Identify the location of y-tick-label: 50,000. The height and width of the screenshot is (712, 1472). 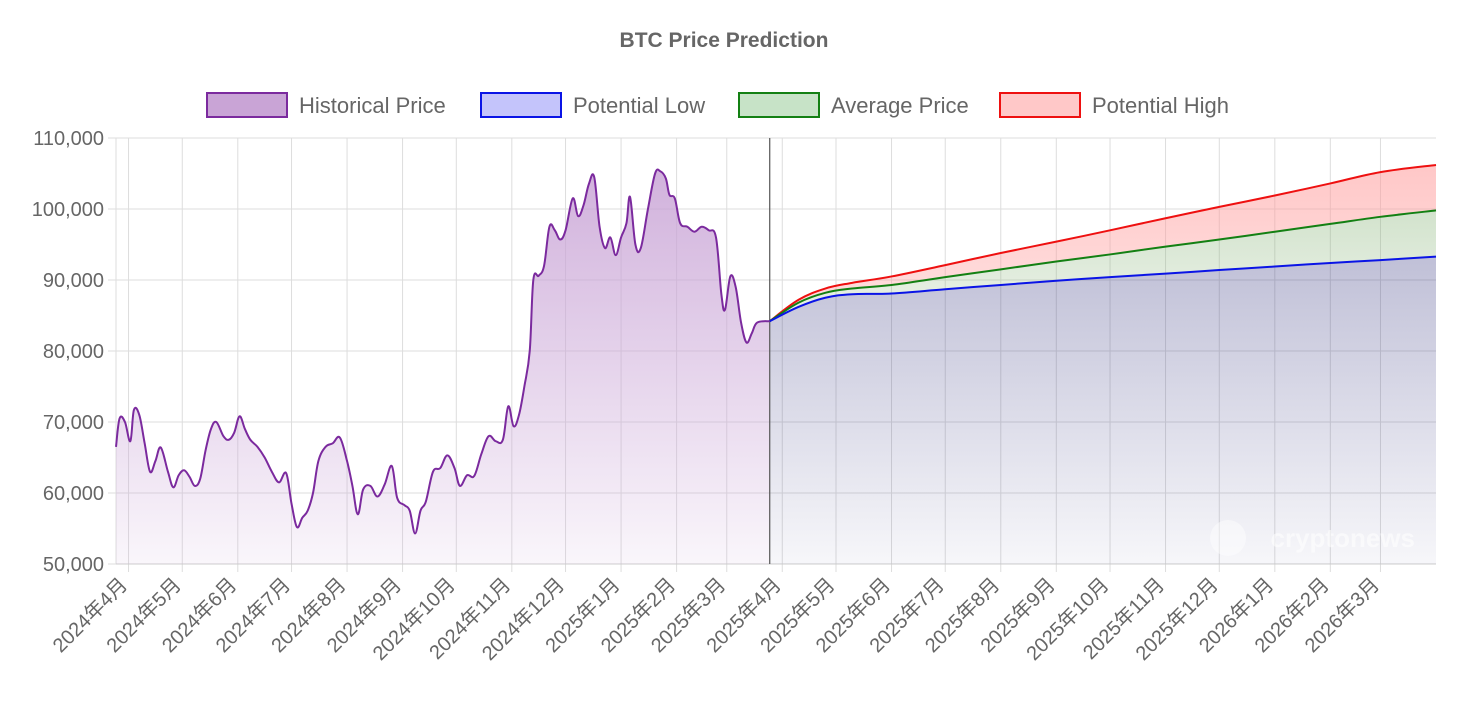
(73, 565).